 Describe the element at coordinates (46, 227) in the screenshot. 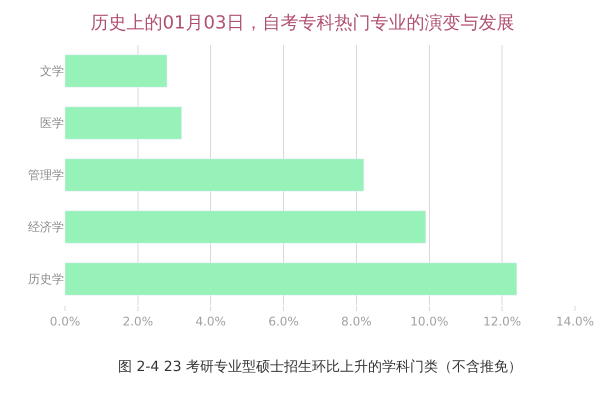

I see `y-tick-label: 经济学` at that location.